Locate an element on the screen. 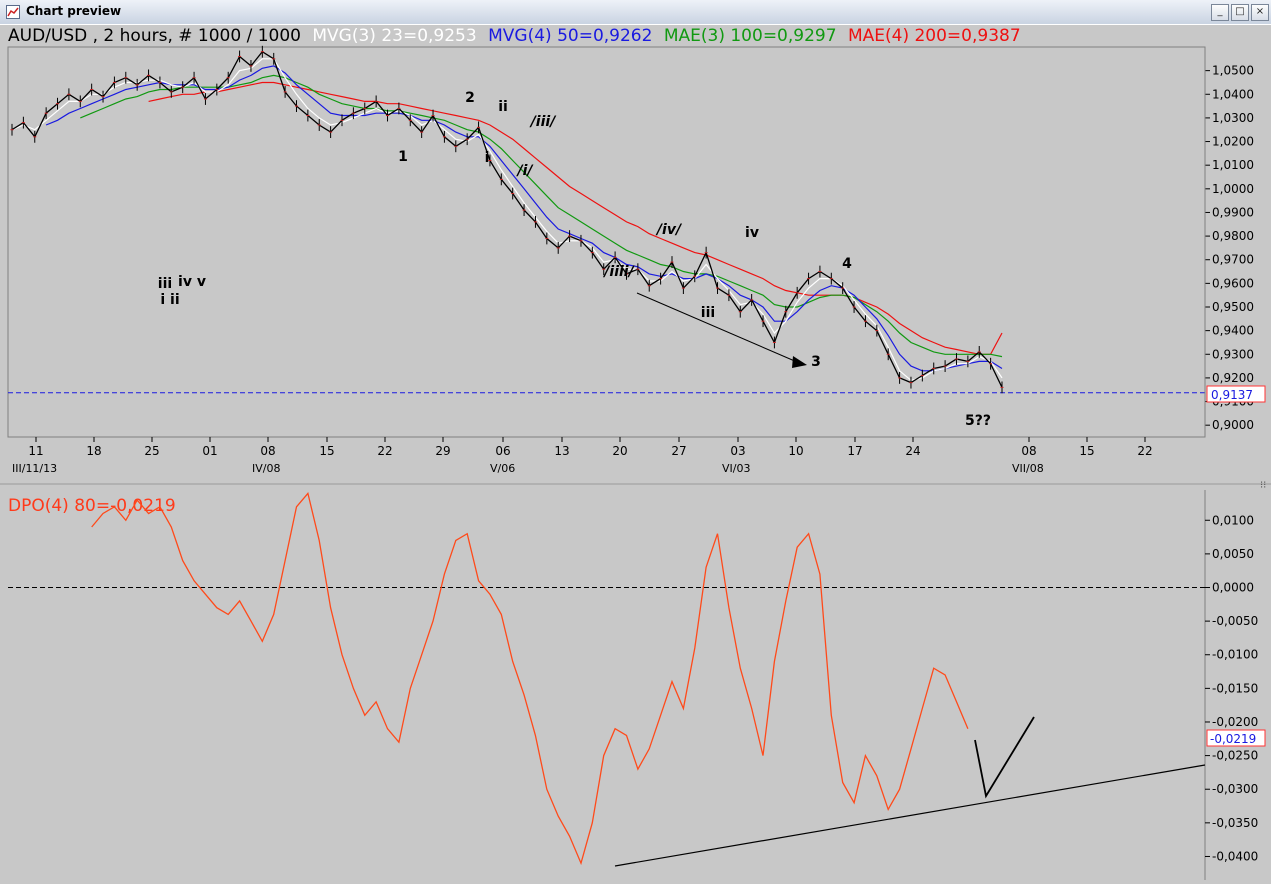  maximize-button: □ is located at coordinates (1240, 12).